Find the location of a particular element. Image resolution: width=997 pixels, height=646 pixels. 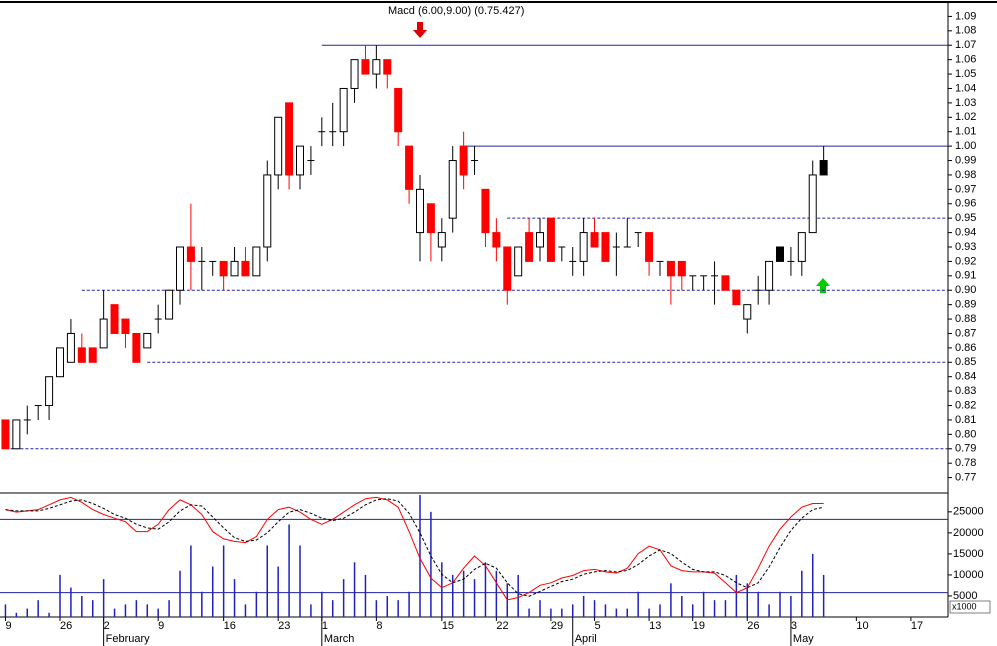

y-tick-label: 0.89 is located at coordinates (965, 305).